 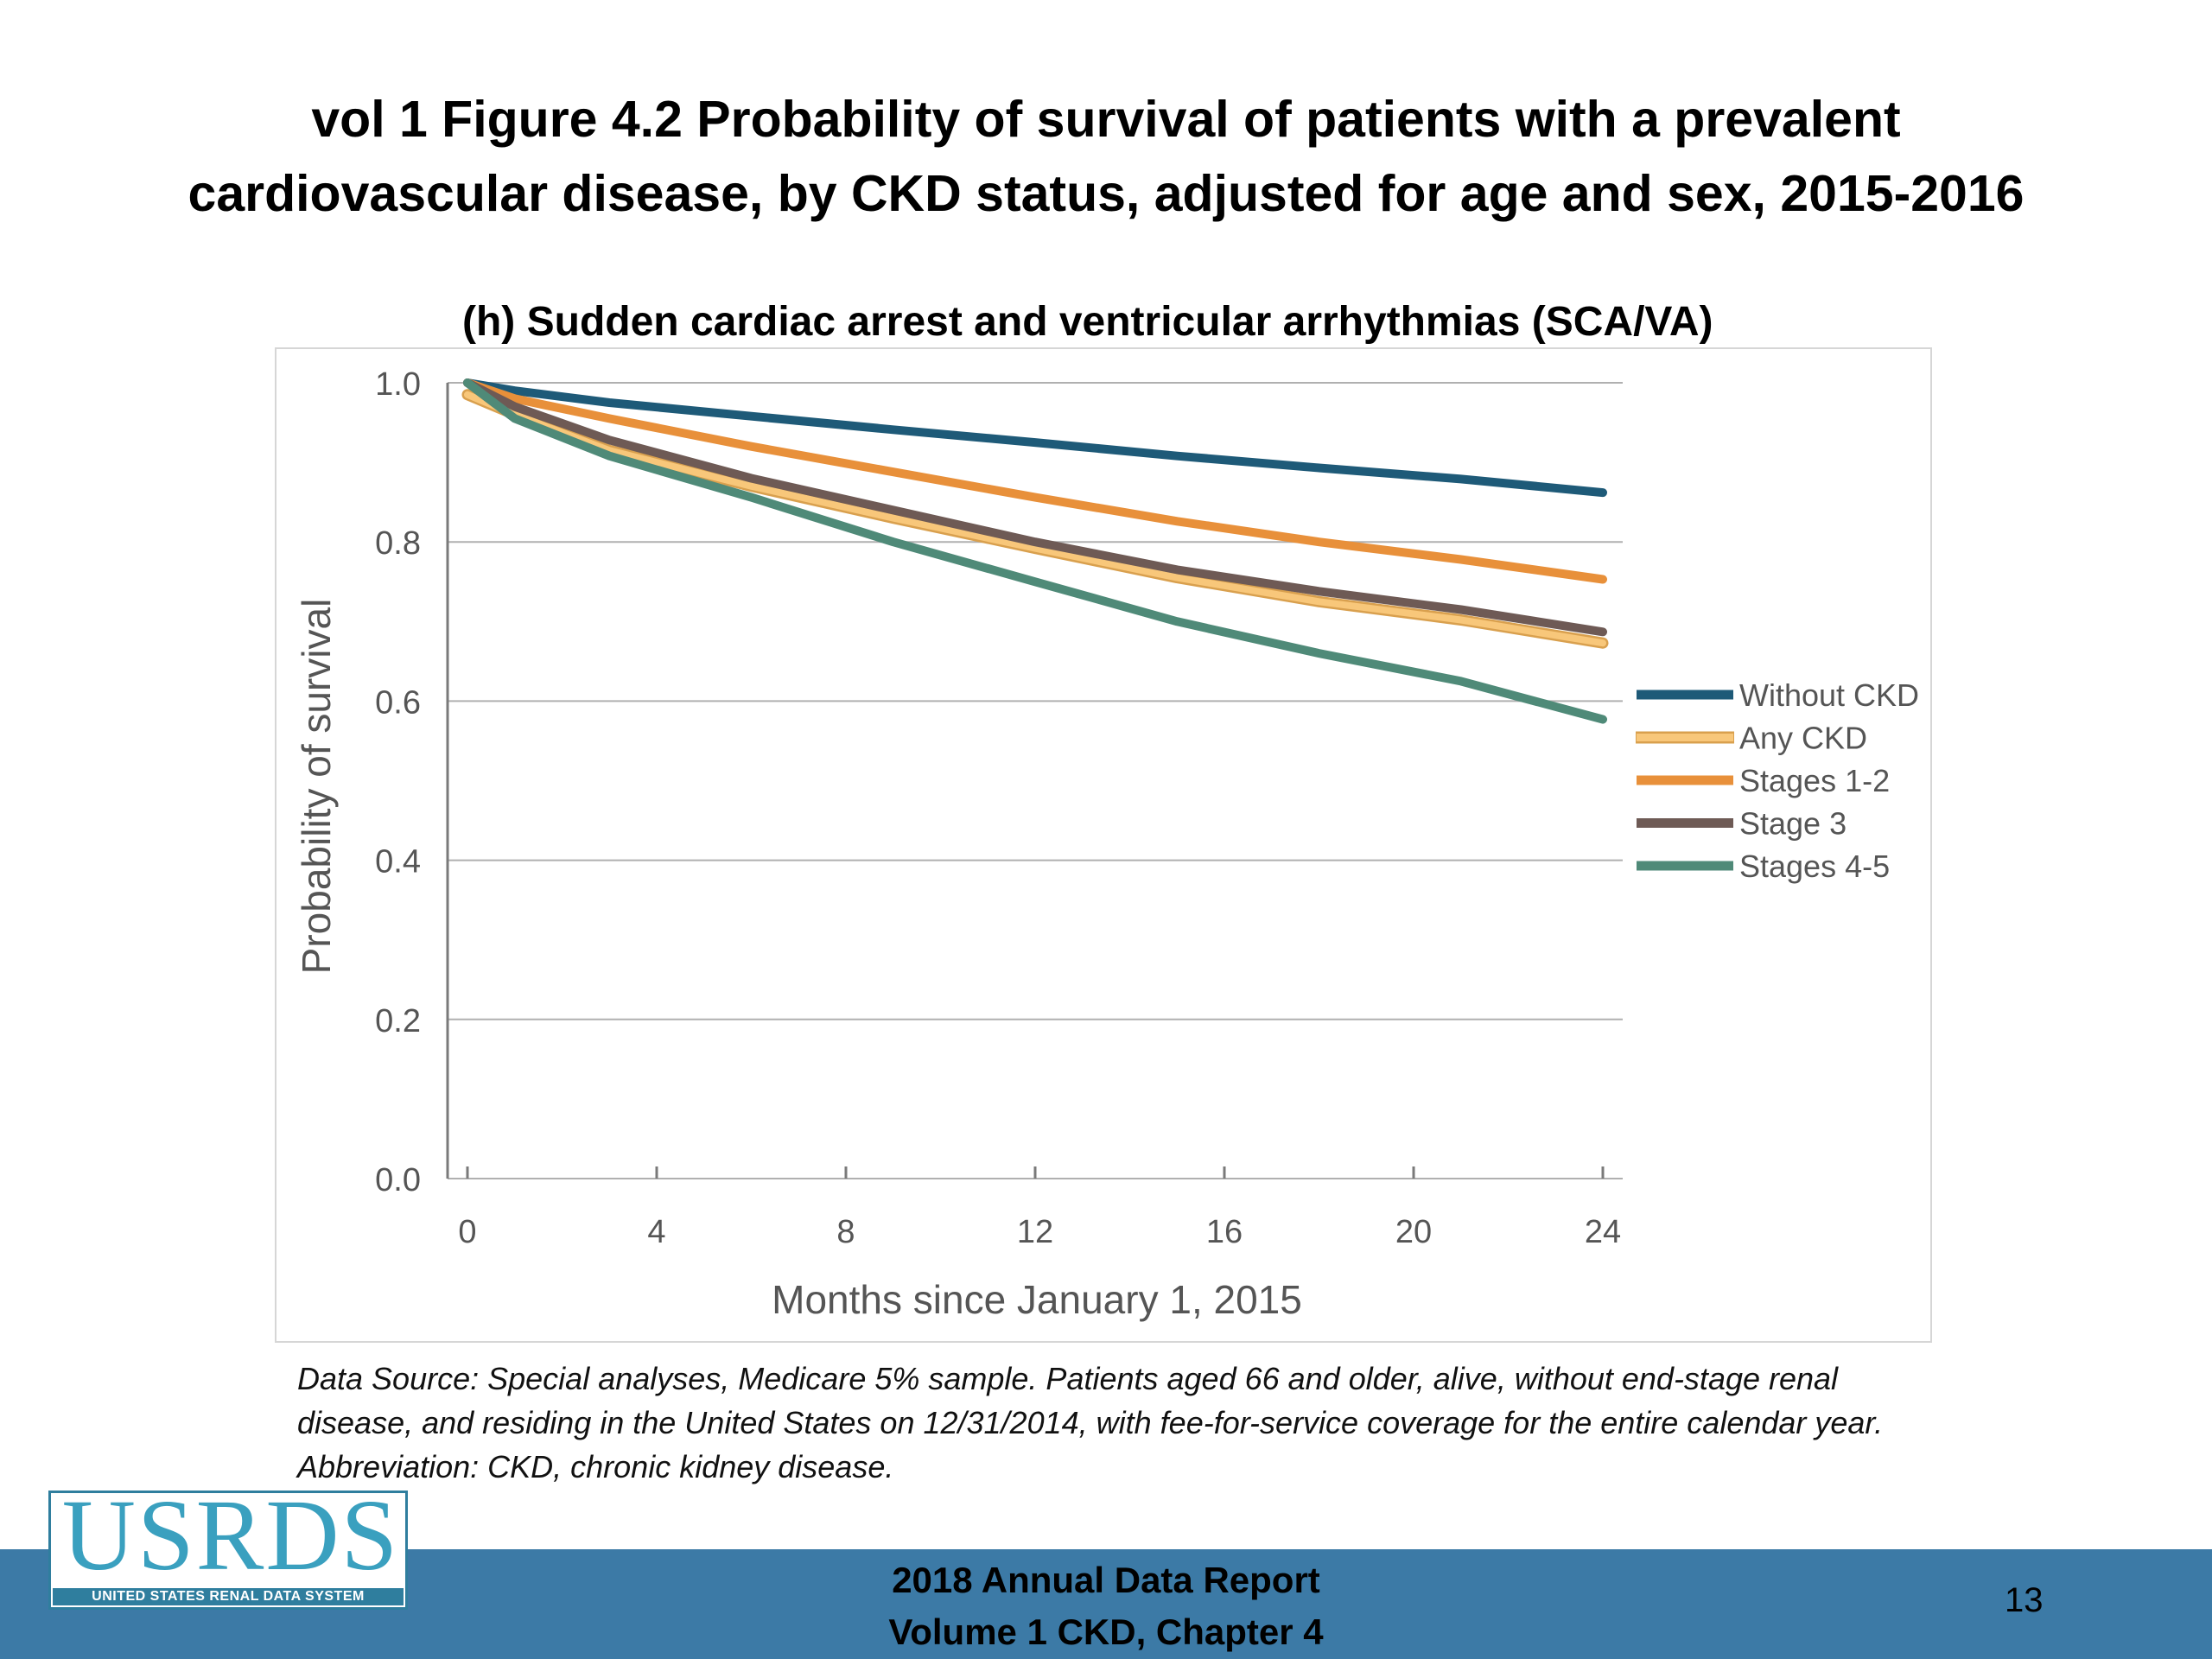 What do you see at coordinates (1106, 1580) in the screenshot?
I see `footer-line-1: 2018 Annual Data Report` at bounding box center [1106, 1580].